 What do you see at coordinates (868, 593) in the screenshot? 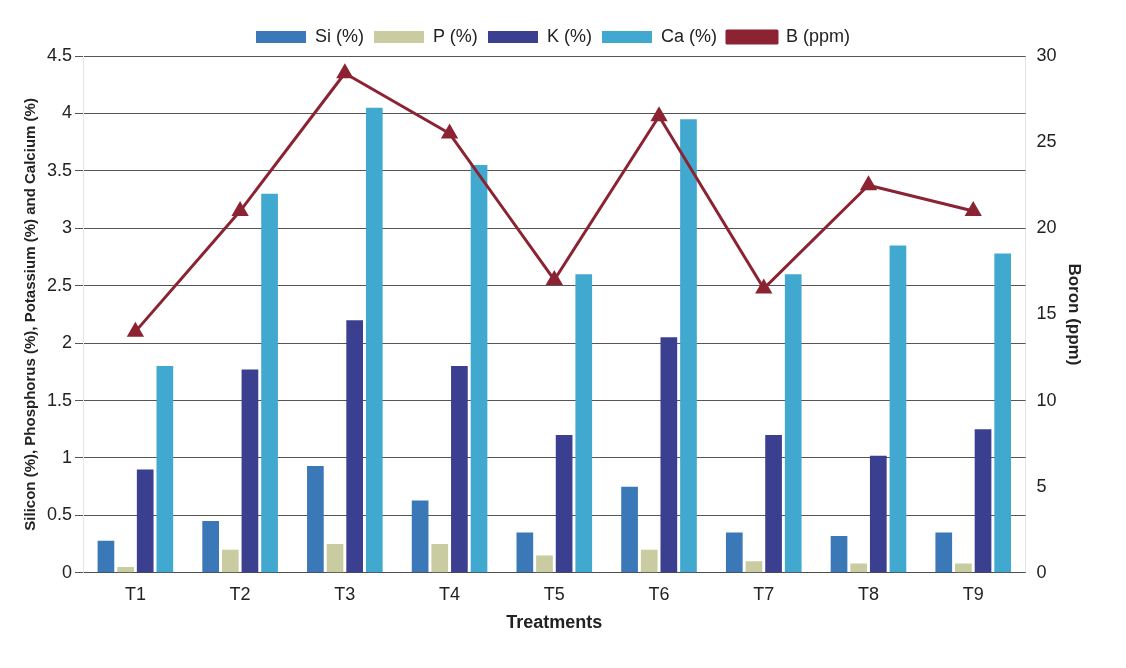
I see `x-tick-label: T8` at bounding box center [868, 593].